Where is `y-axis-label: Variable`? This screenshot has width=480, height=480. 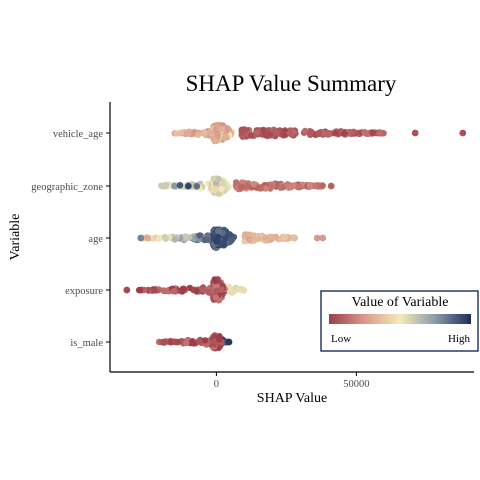
y-axis-label: Variable is located at coordinates (15, 237).